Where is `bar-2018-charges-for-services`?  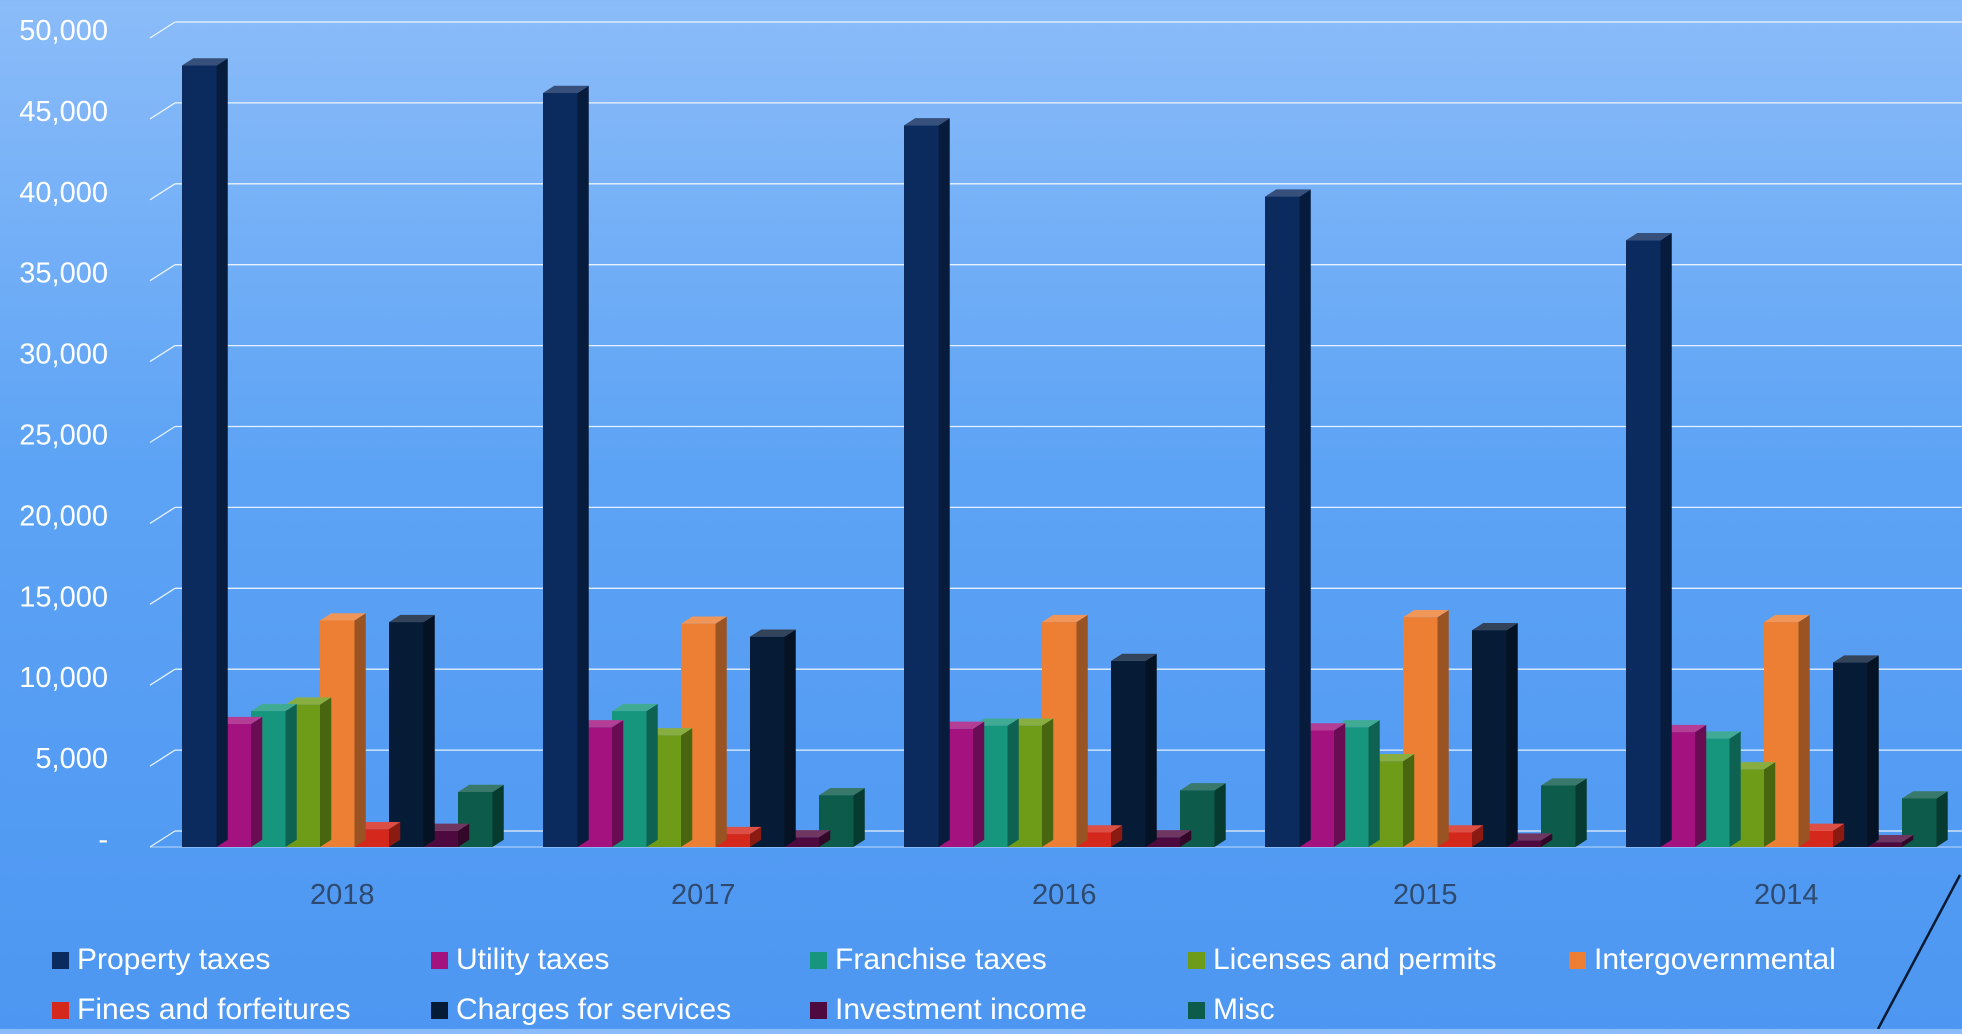 bar-2018-charges-for-services is located at coordinates (412, 731).